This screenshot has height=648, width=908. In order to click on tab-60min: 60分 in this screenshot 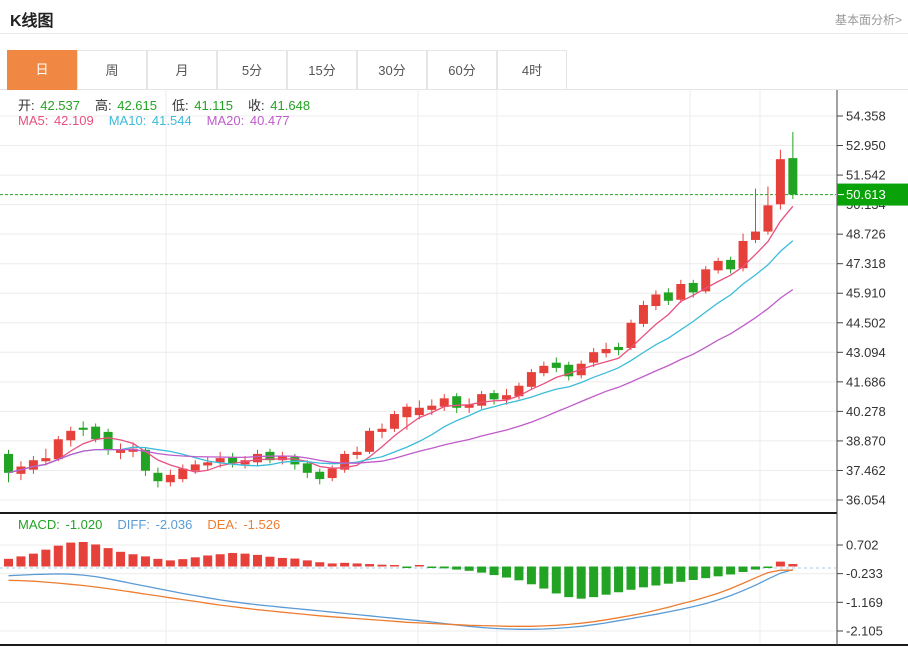, I will do `click(462, 70)`.